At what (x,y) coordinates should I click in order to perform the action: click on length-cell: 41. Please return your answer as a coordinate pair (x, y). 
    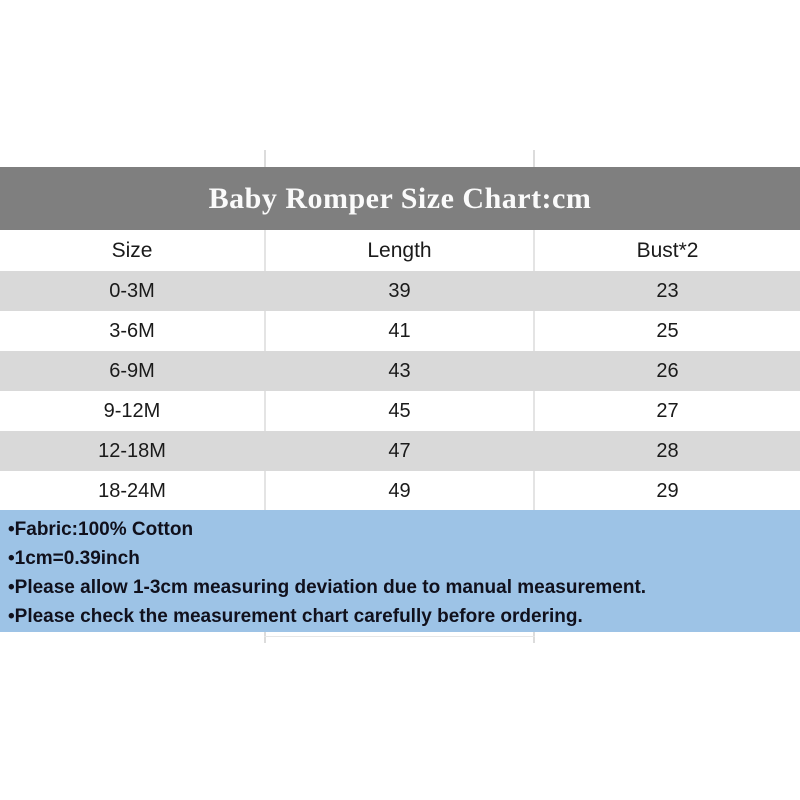
    Looking at the image, I should click on (399, 331).